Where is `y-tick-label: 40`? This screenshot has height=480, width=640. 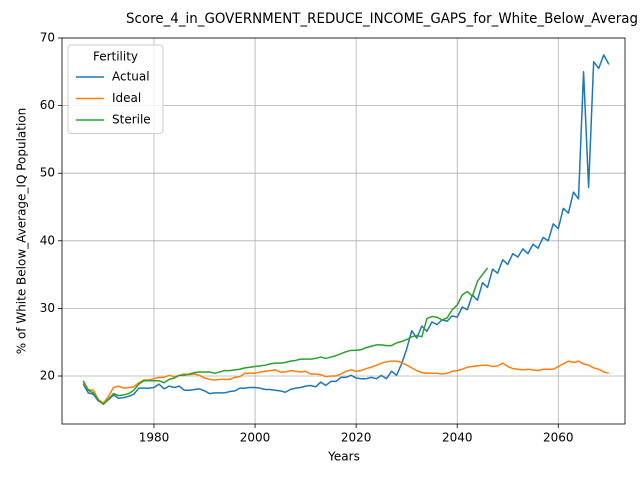
y-tick-label: 40 is located at coordinates (47, 240).